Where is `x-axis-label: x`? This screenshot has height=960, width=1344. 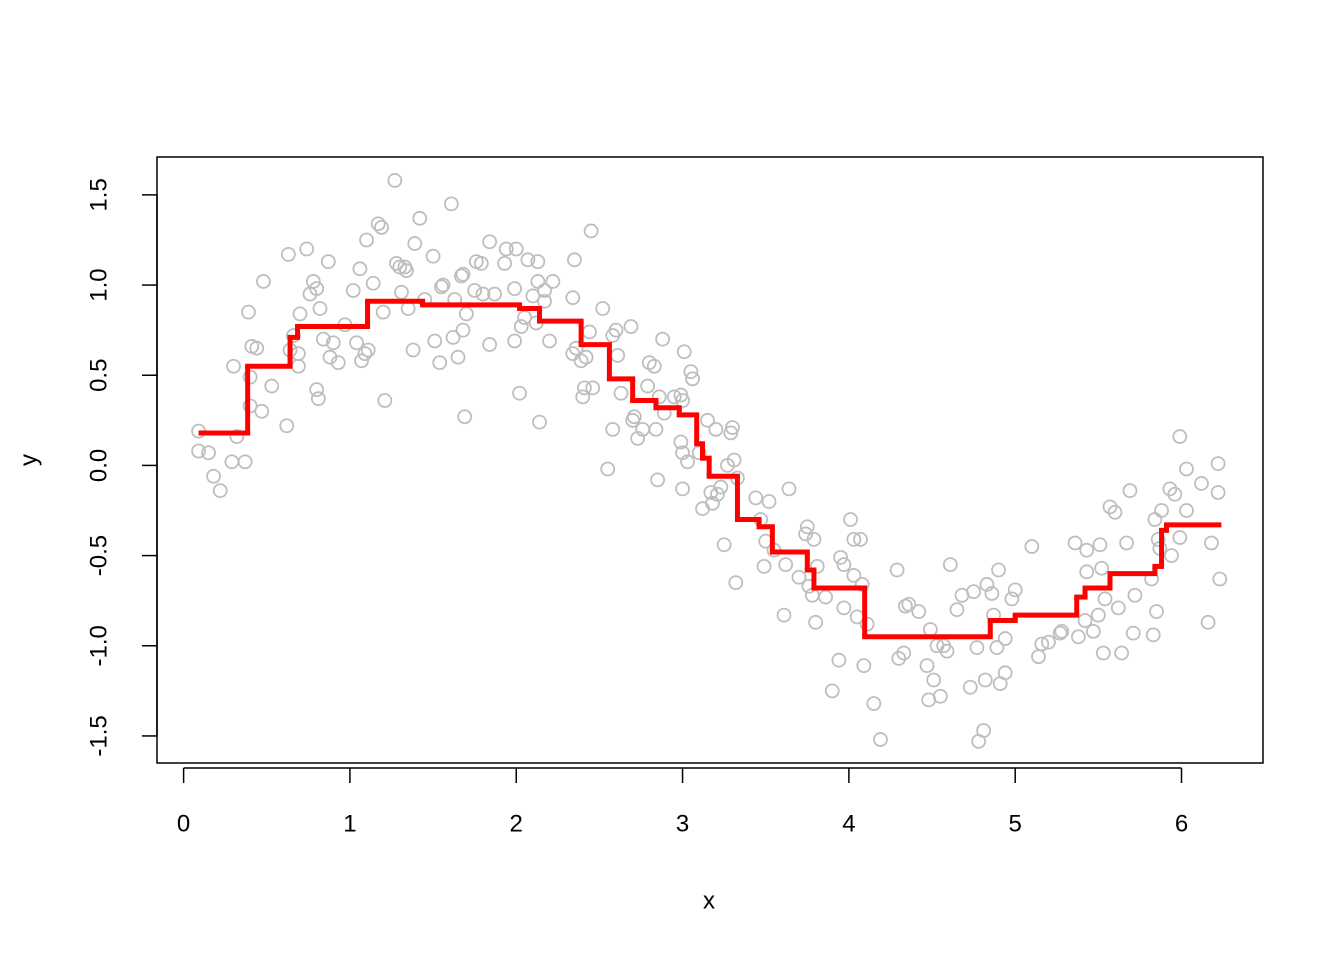
x-axis-label: x is located at coordinates (709, 900).